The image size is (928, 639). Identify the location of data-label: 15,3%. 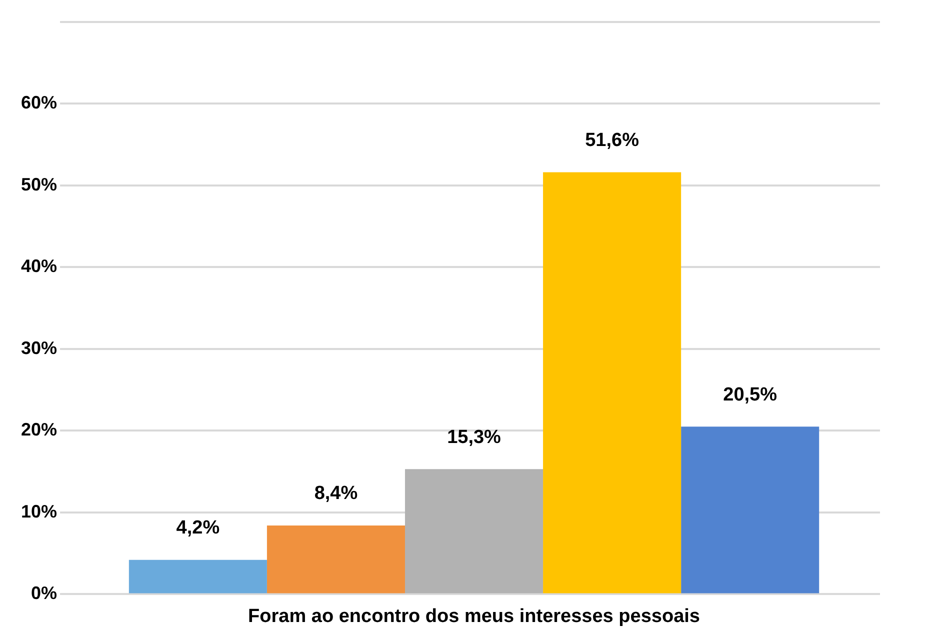
(474, 437).